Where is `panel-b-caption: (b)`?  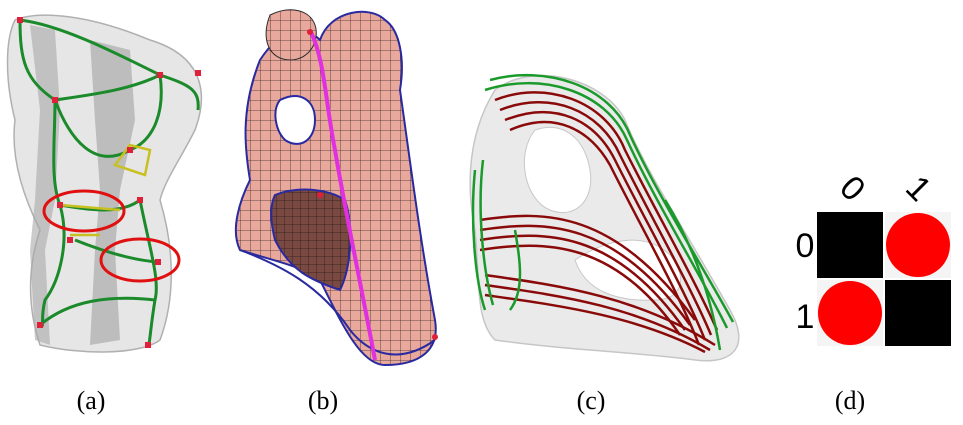 panel-b-caption: (b) is located at coordinates (323, 400).